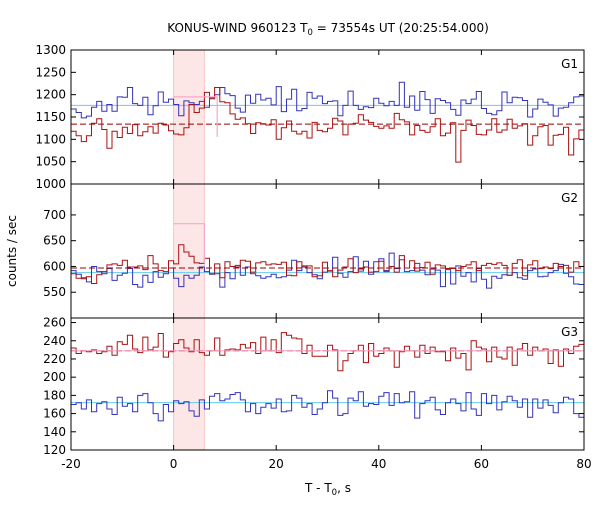  Describe the element at coordinates (327, 489) in the screenshot. I see `x-axis-title: T - T0, s` at that location.